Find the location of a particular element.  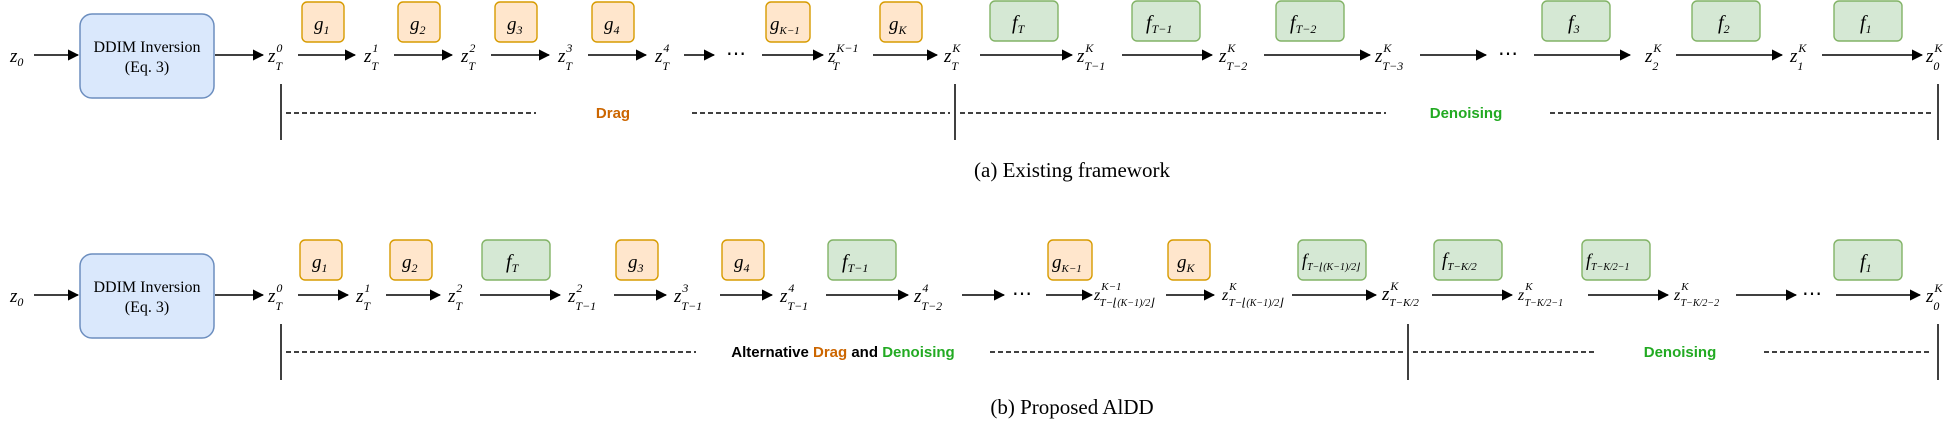

svg-text: f2 is located at coordinates (1724, 24).